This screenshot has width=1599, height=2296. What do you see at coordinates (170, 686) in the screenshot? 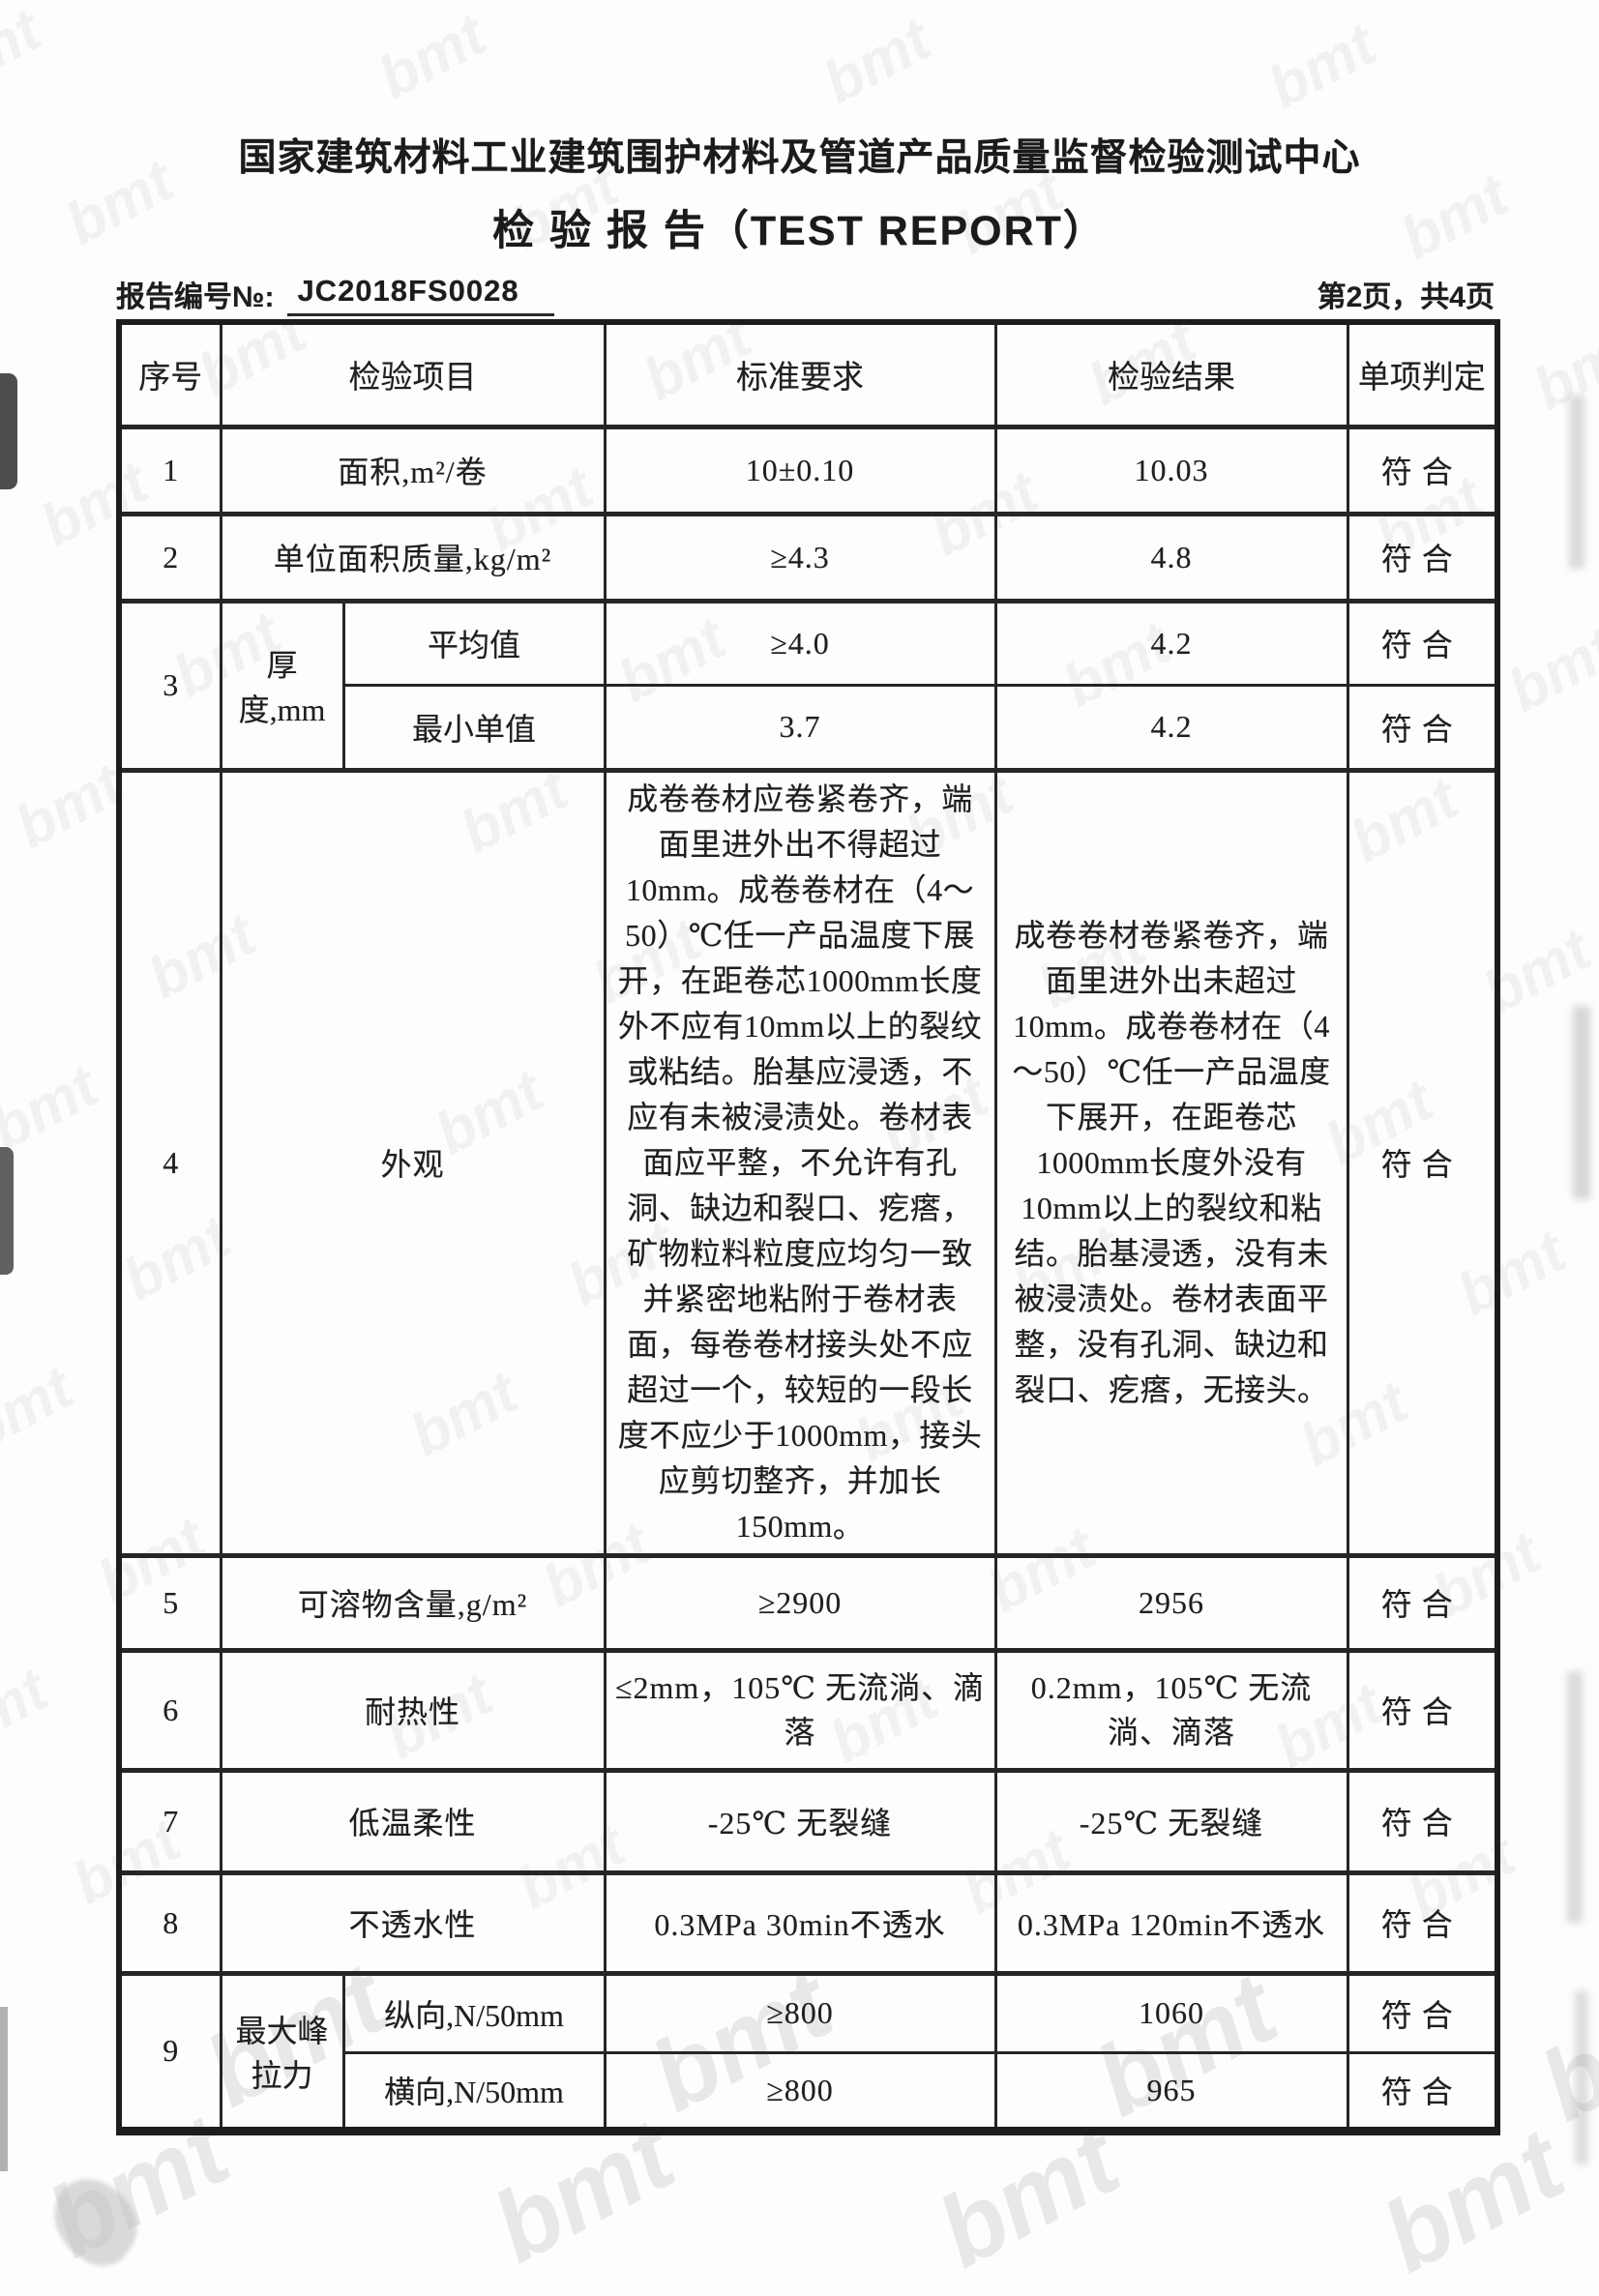
I see `cell-no: 3` at bounding box center [170, 686].